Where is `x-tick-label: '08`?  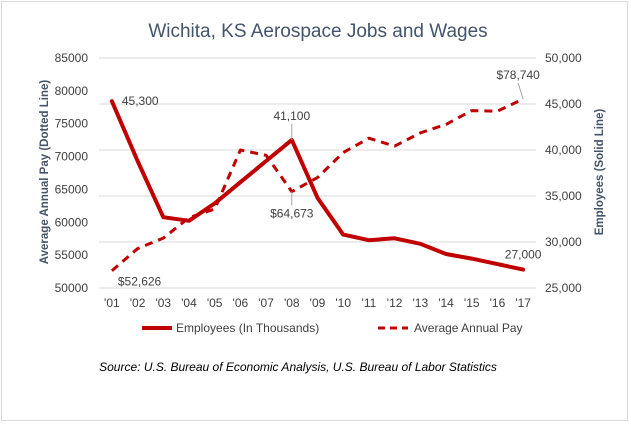 x-tick-label: '08 is located at coordinates (292, 303).